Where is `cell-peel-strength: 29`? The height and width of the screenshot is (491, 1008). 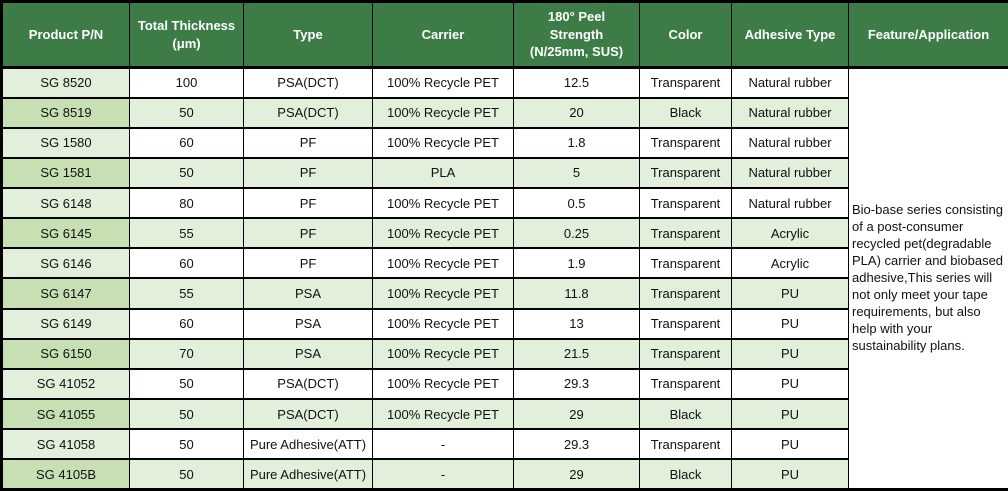 cell-peel-strength: 29 is located at coordinates (576, 414).